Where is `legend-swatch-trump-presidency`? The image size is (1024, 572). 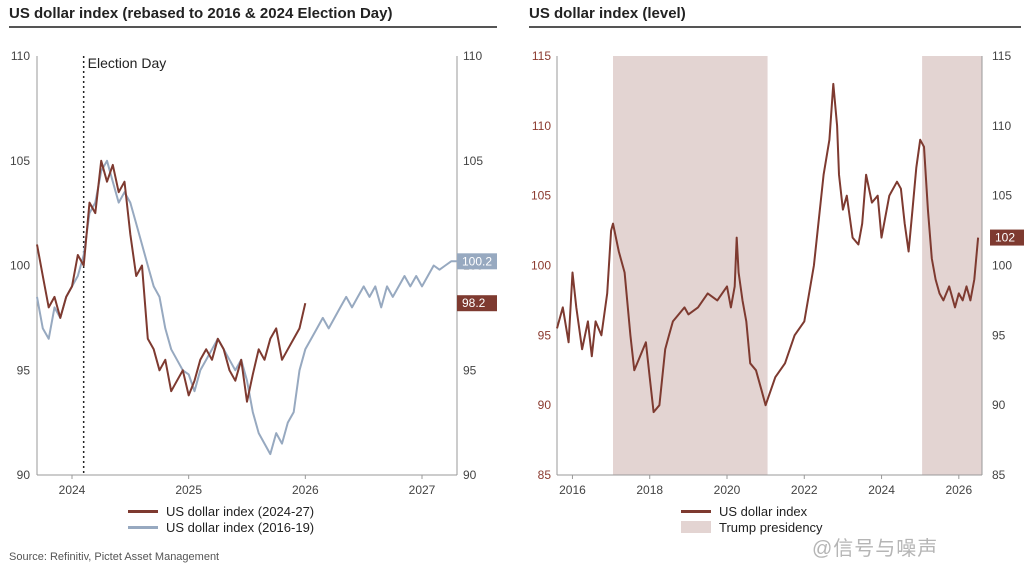 legend-swatch-trump-presidency is located at coordinates (696, 527).